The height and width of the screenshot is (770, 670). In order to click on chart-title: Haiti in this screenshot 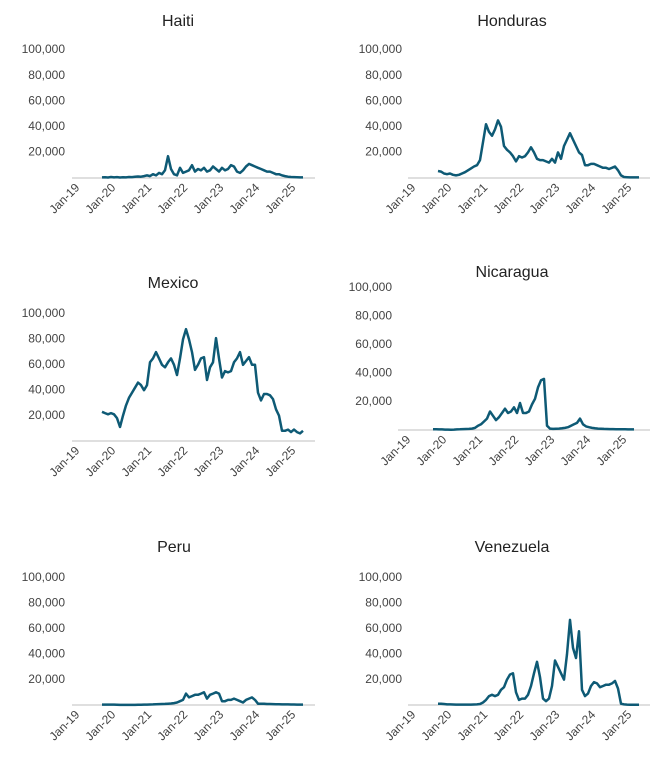, I will do `click(178, 21)`.